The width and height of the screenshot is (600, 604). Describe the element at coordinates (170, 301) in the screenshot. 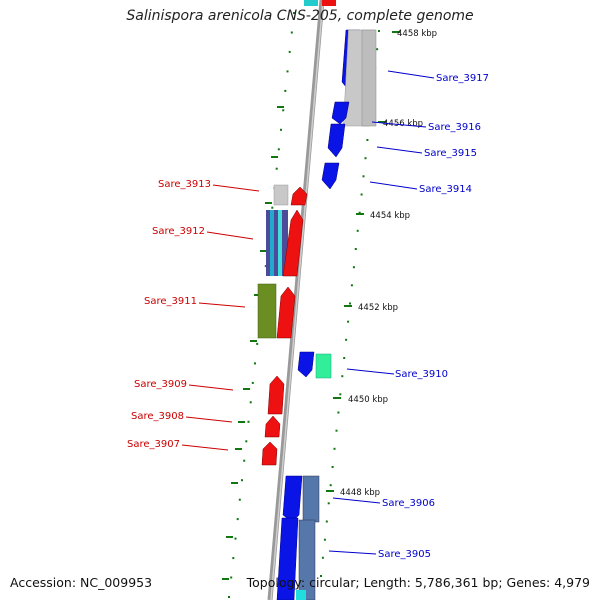

I see `gene-label-sare-3911: Sare_3911` at that location.